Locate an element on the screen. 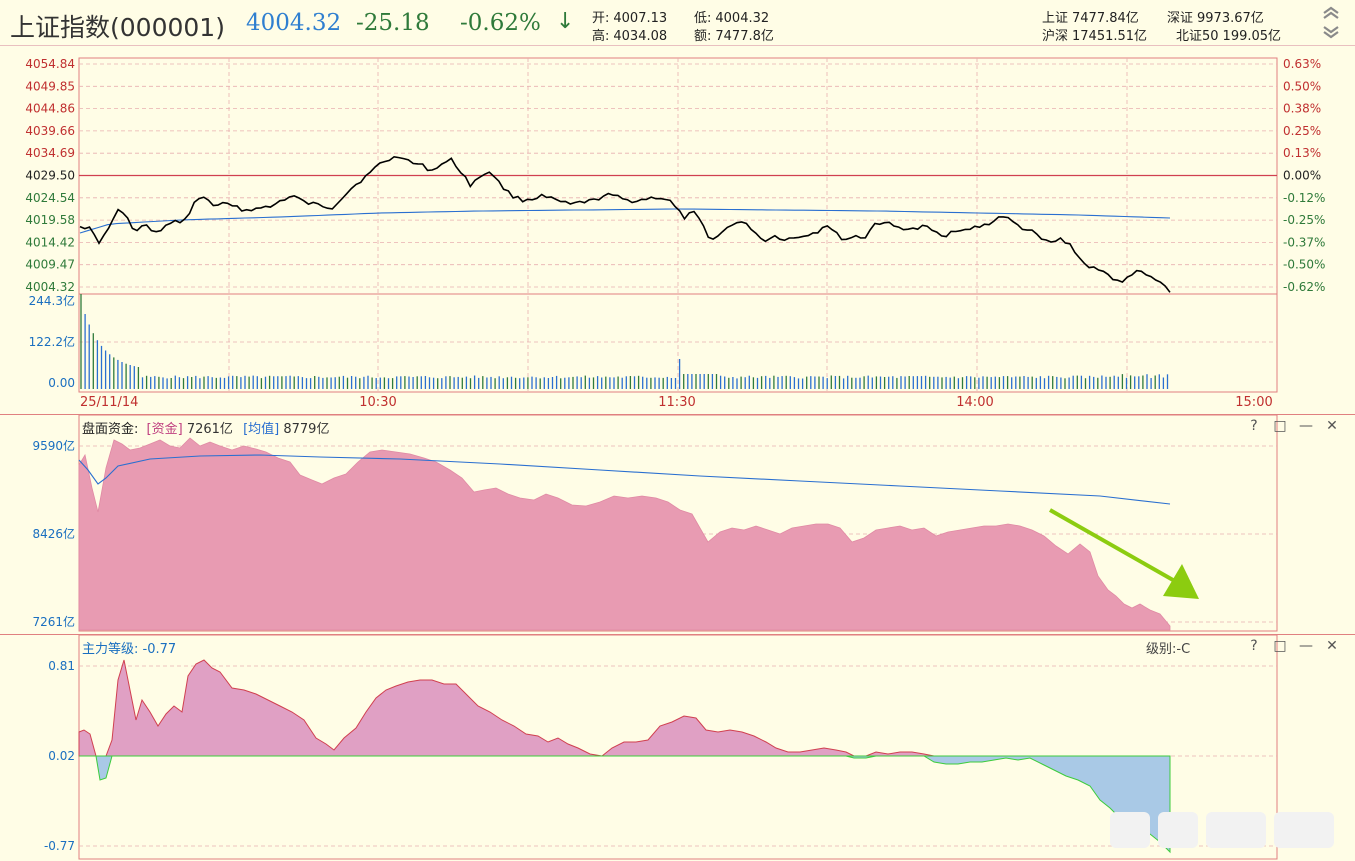 This screenshot has width=1355, height=861. volume-axis: 244.3亿 122.2亿 0.00 is located at coordinates (52, 341).